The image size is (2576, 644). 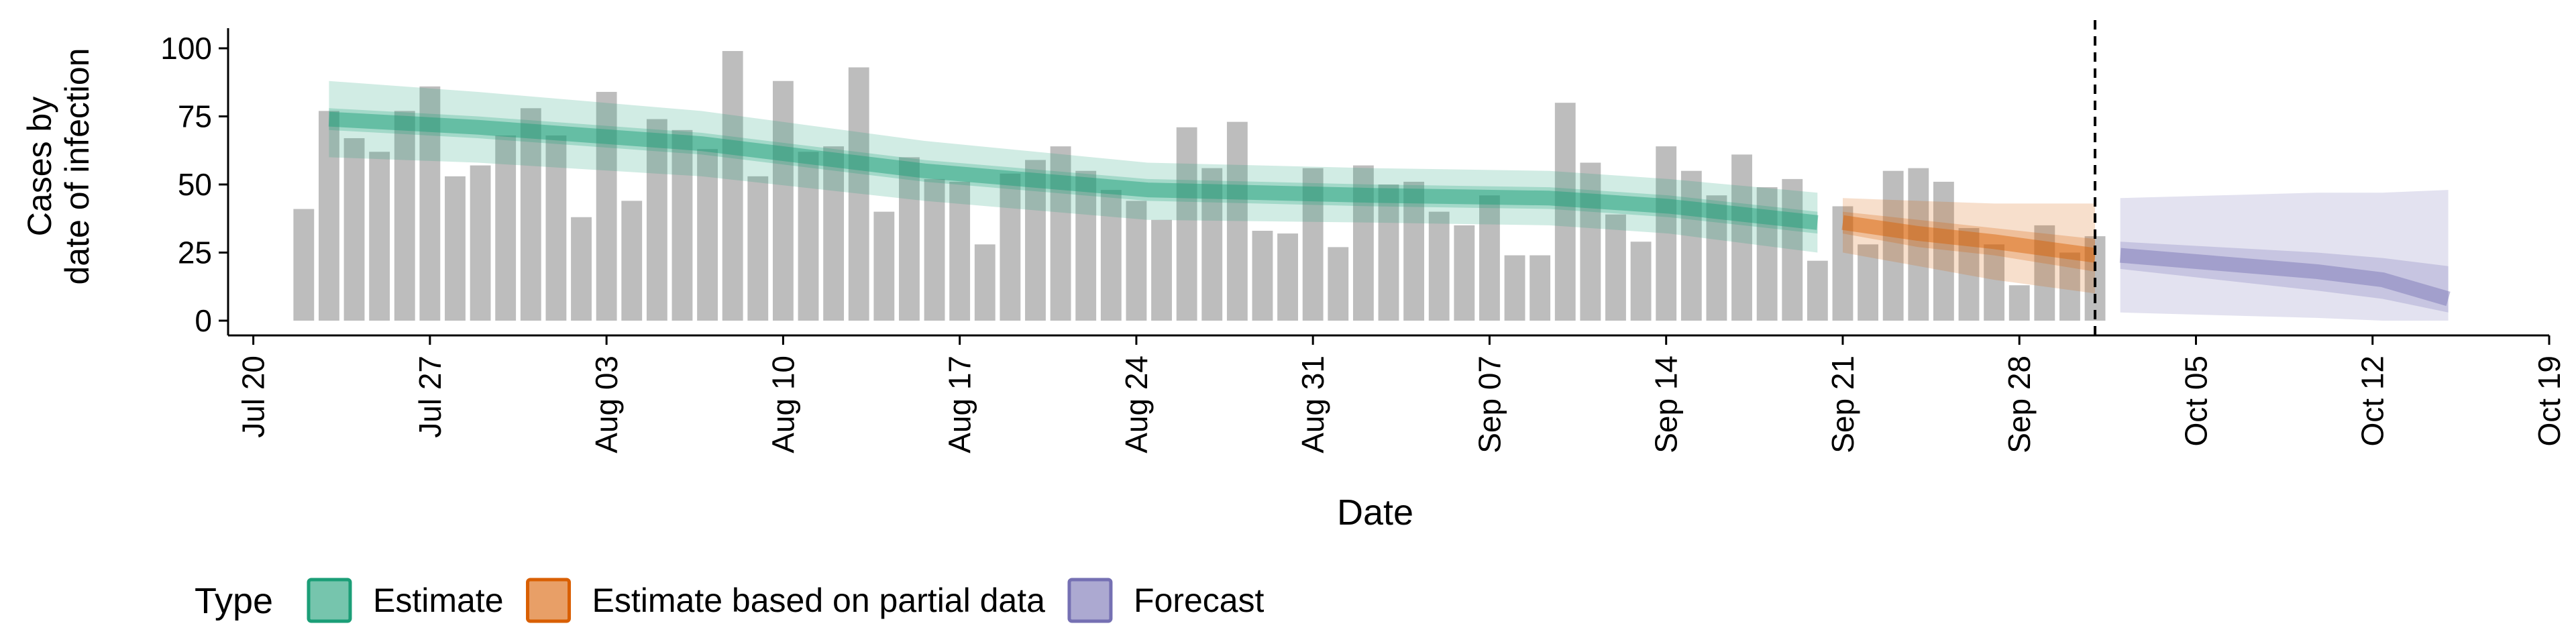 I want to click on y-axis-title-line2: date of infection, so click(x=77, y=166).